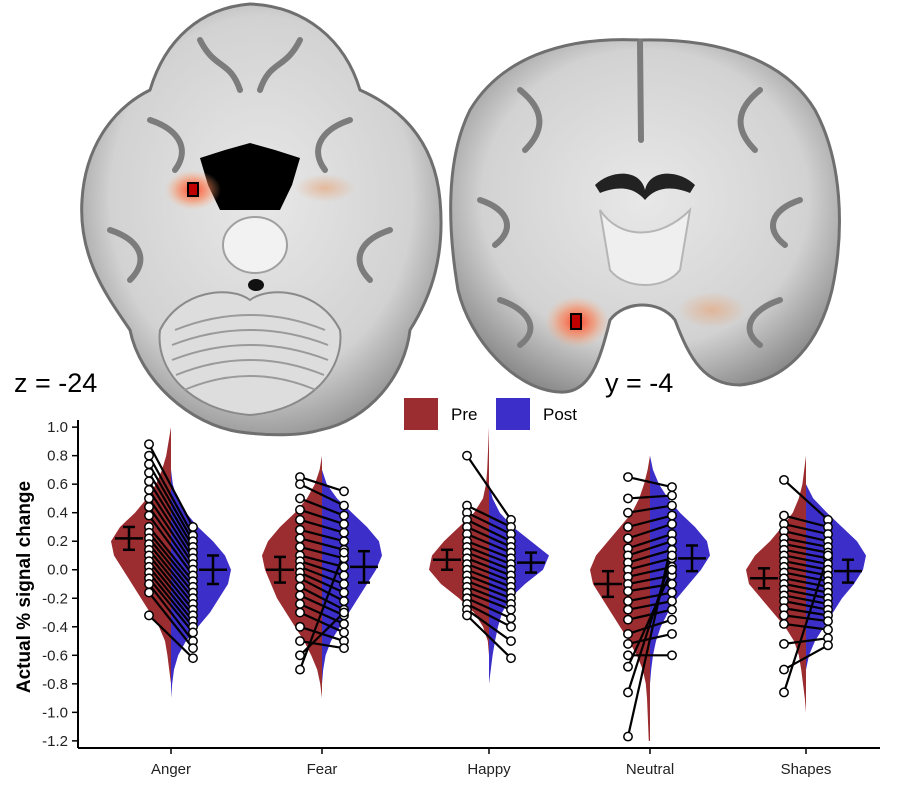 This screenshot has height=786, width=900. I want to click on x-axis: Anger Fear Happy Neutral Shapes, so click(479, 762).